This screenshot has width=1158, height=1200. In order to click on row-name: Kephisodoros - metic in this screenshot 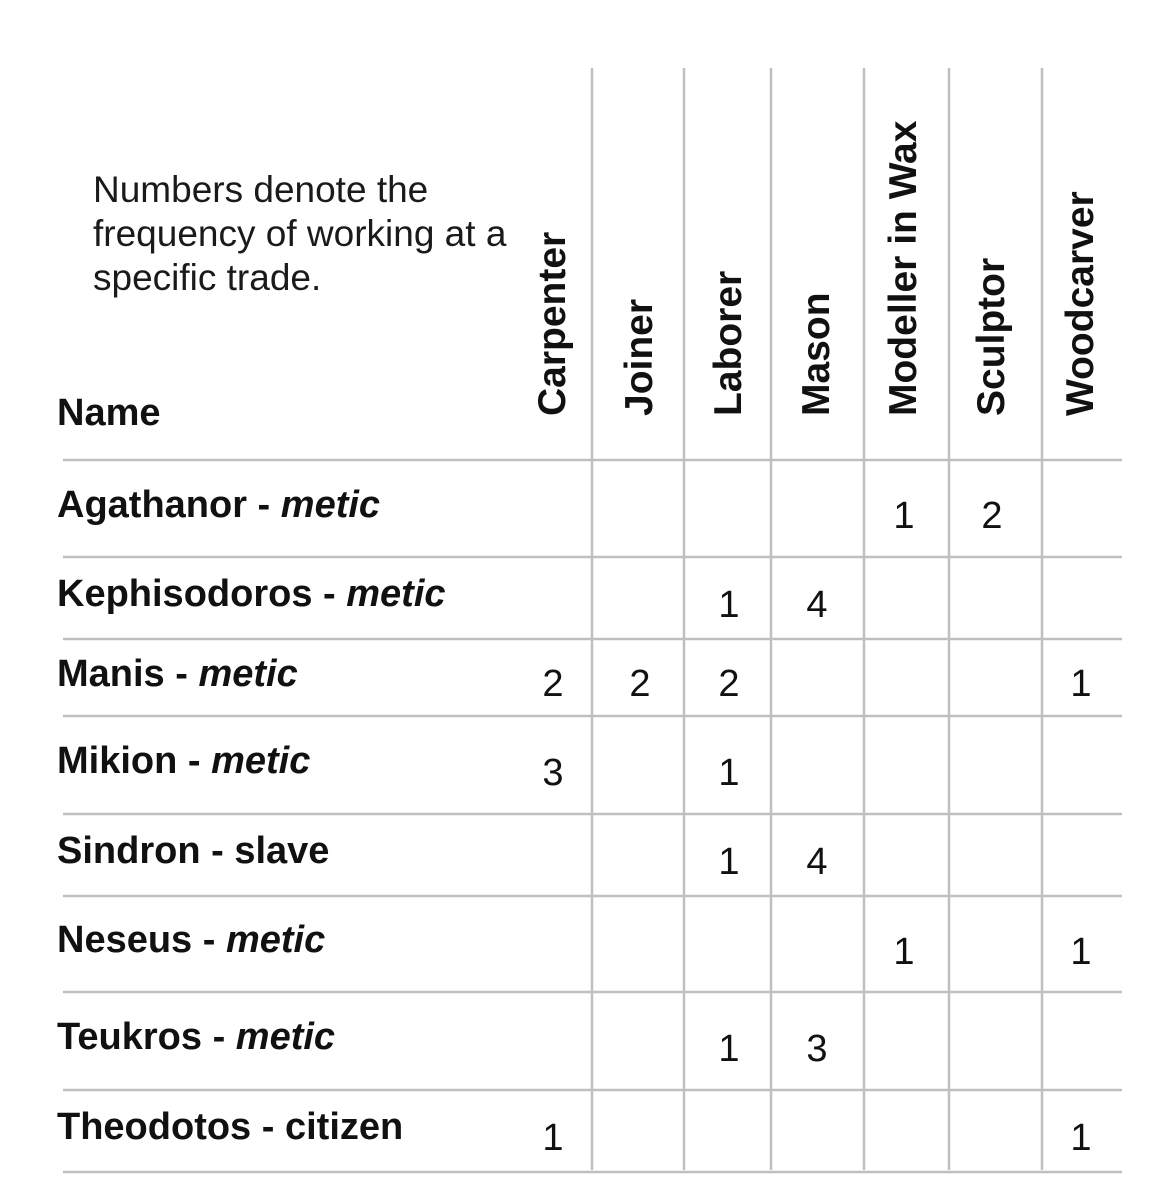, I will do `click(251, 594)`.